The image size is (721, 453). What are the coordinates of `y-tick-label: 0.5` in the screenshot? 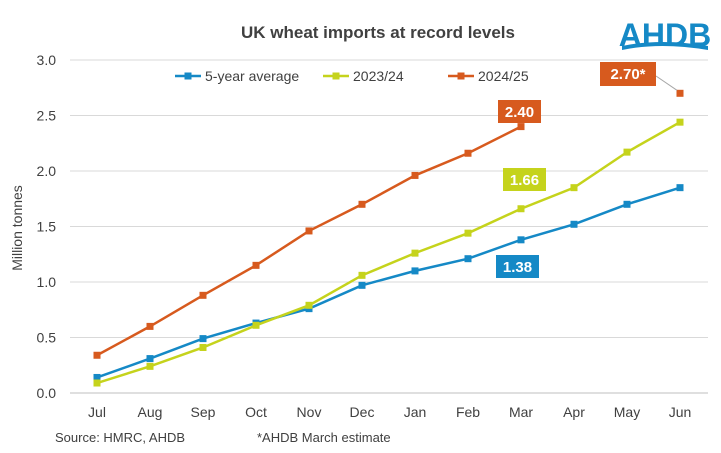 It's located at (47, 338).